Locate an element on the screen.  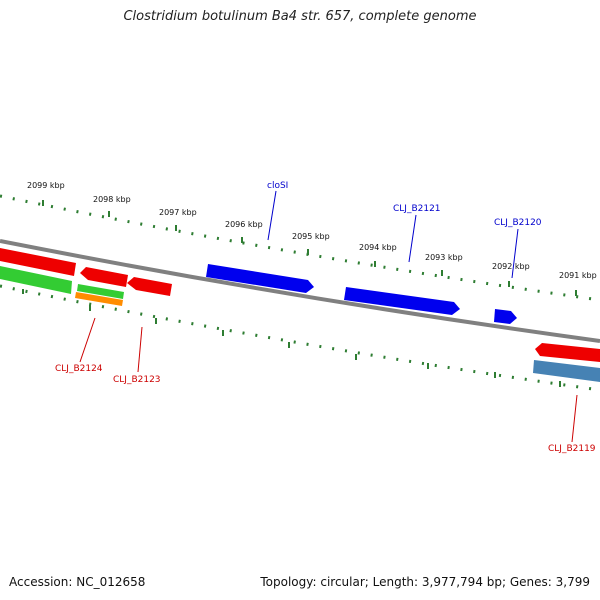
gene-label-CLJ_B2123: CLJ_B2123 is located at coordinates (137, 380).